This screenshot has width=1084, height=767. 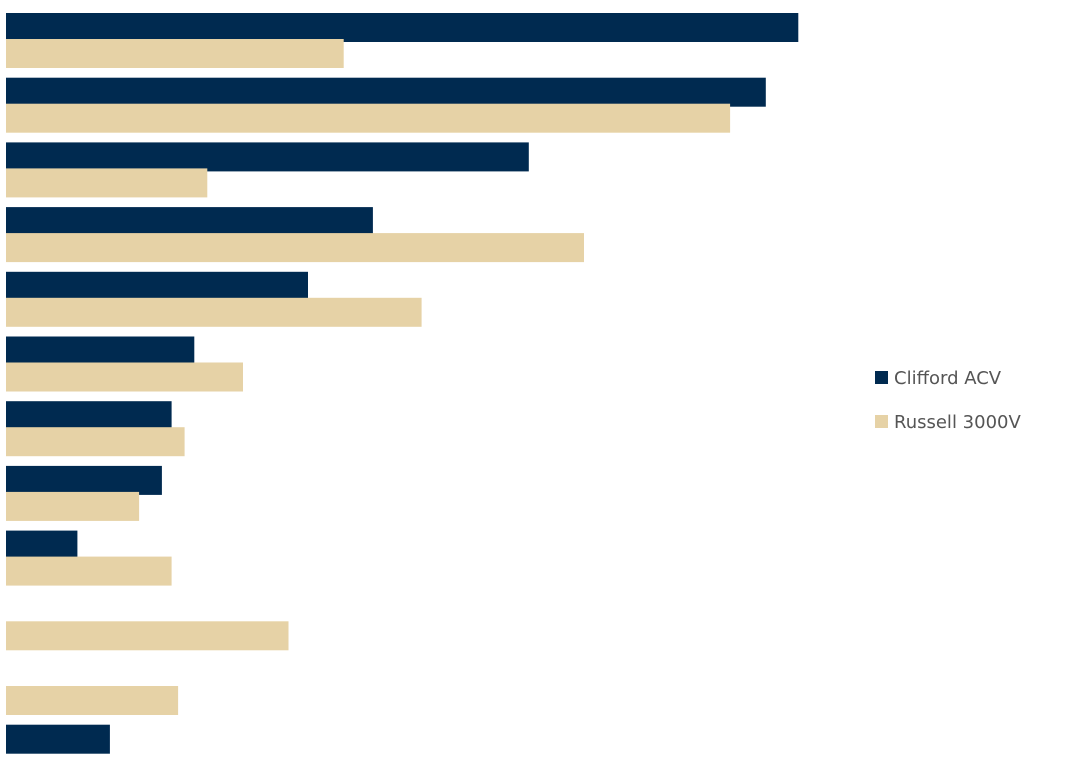 I want to click on legend-swatch-clifford-acv, so click(x=881, y=377).